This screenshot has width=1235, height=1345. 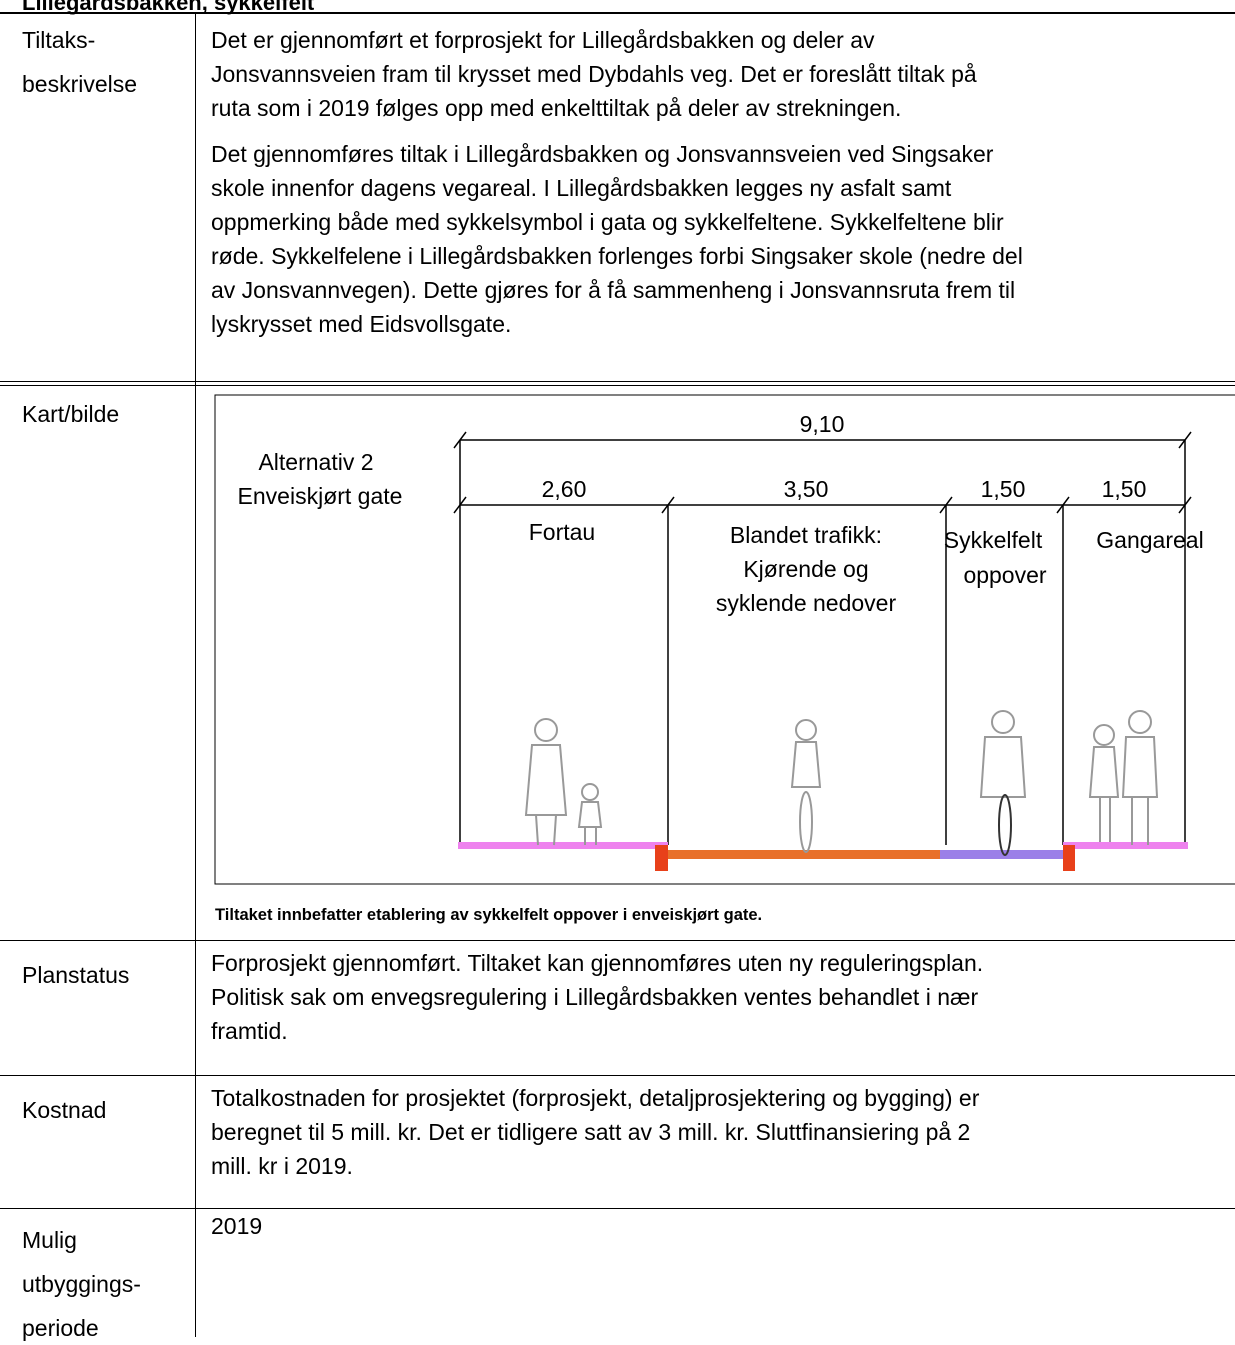 I want to click on dimension: 3,50, so click(x=806, y=489).